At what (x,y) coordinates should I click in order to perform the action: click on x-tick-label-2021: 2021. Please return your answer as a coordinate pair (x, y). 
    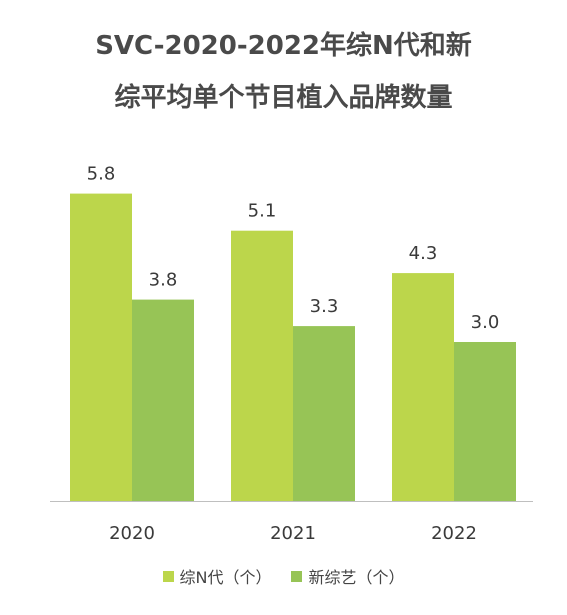
    Looking at the image, I should click on (293, 533).